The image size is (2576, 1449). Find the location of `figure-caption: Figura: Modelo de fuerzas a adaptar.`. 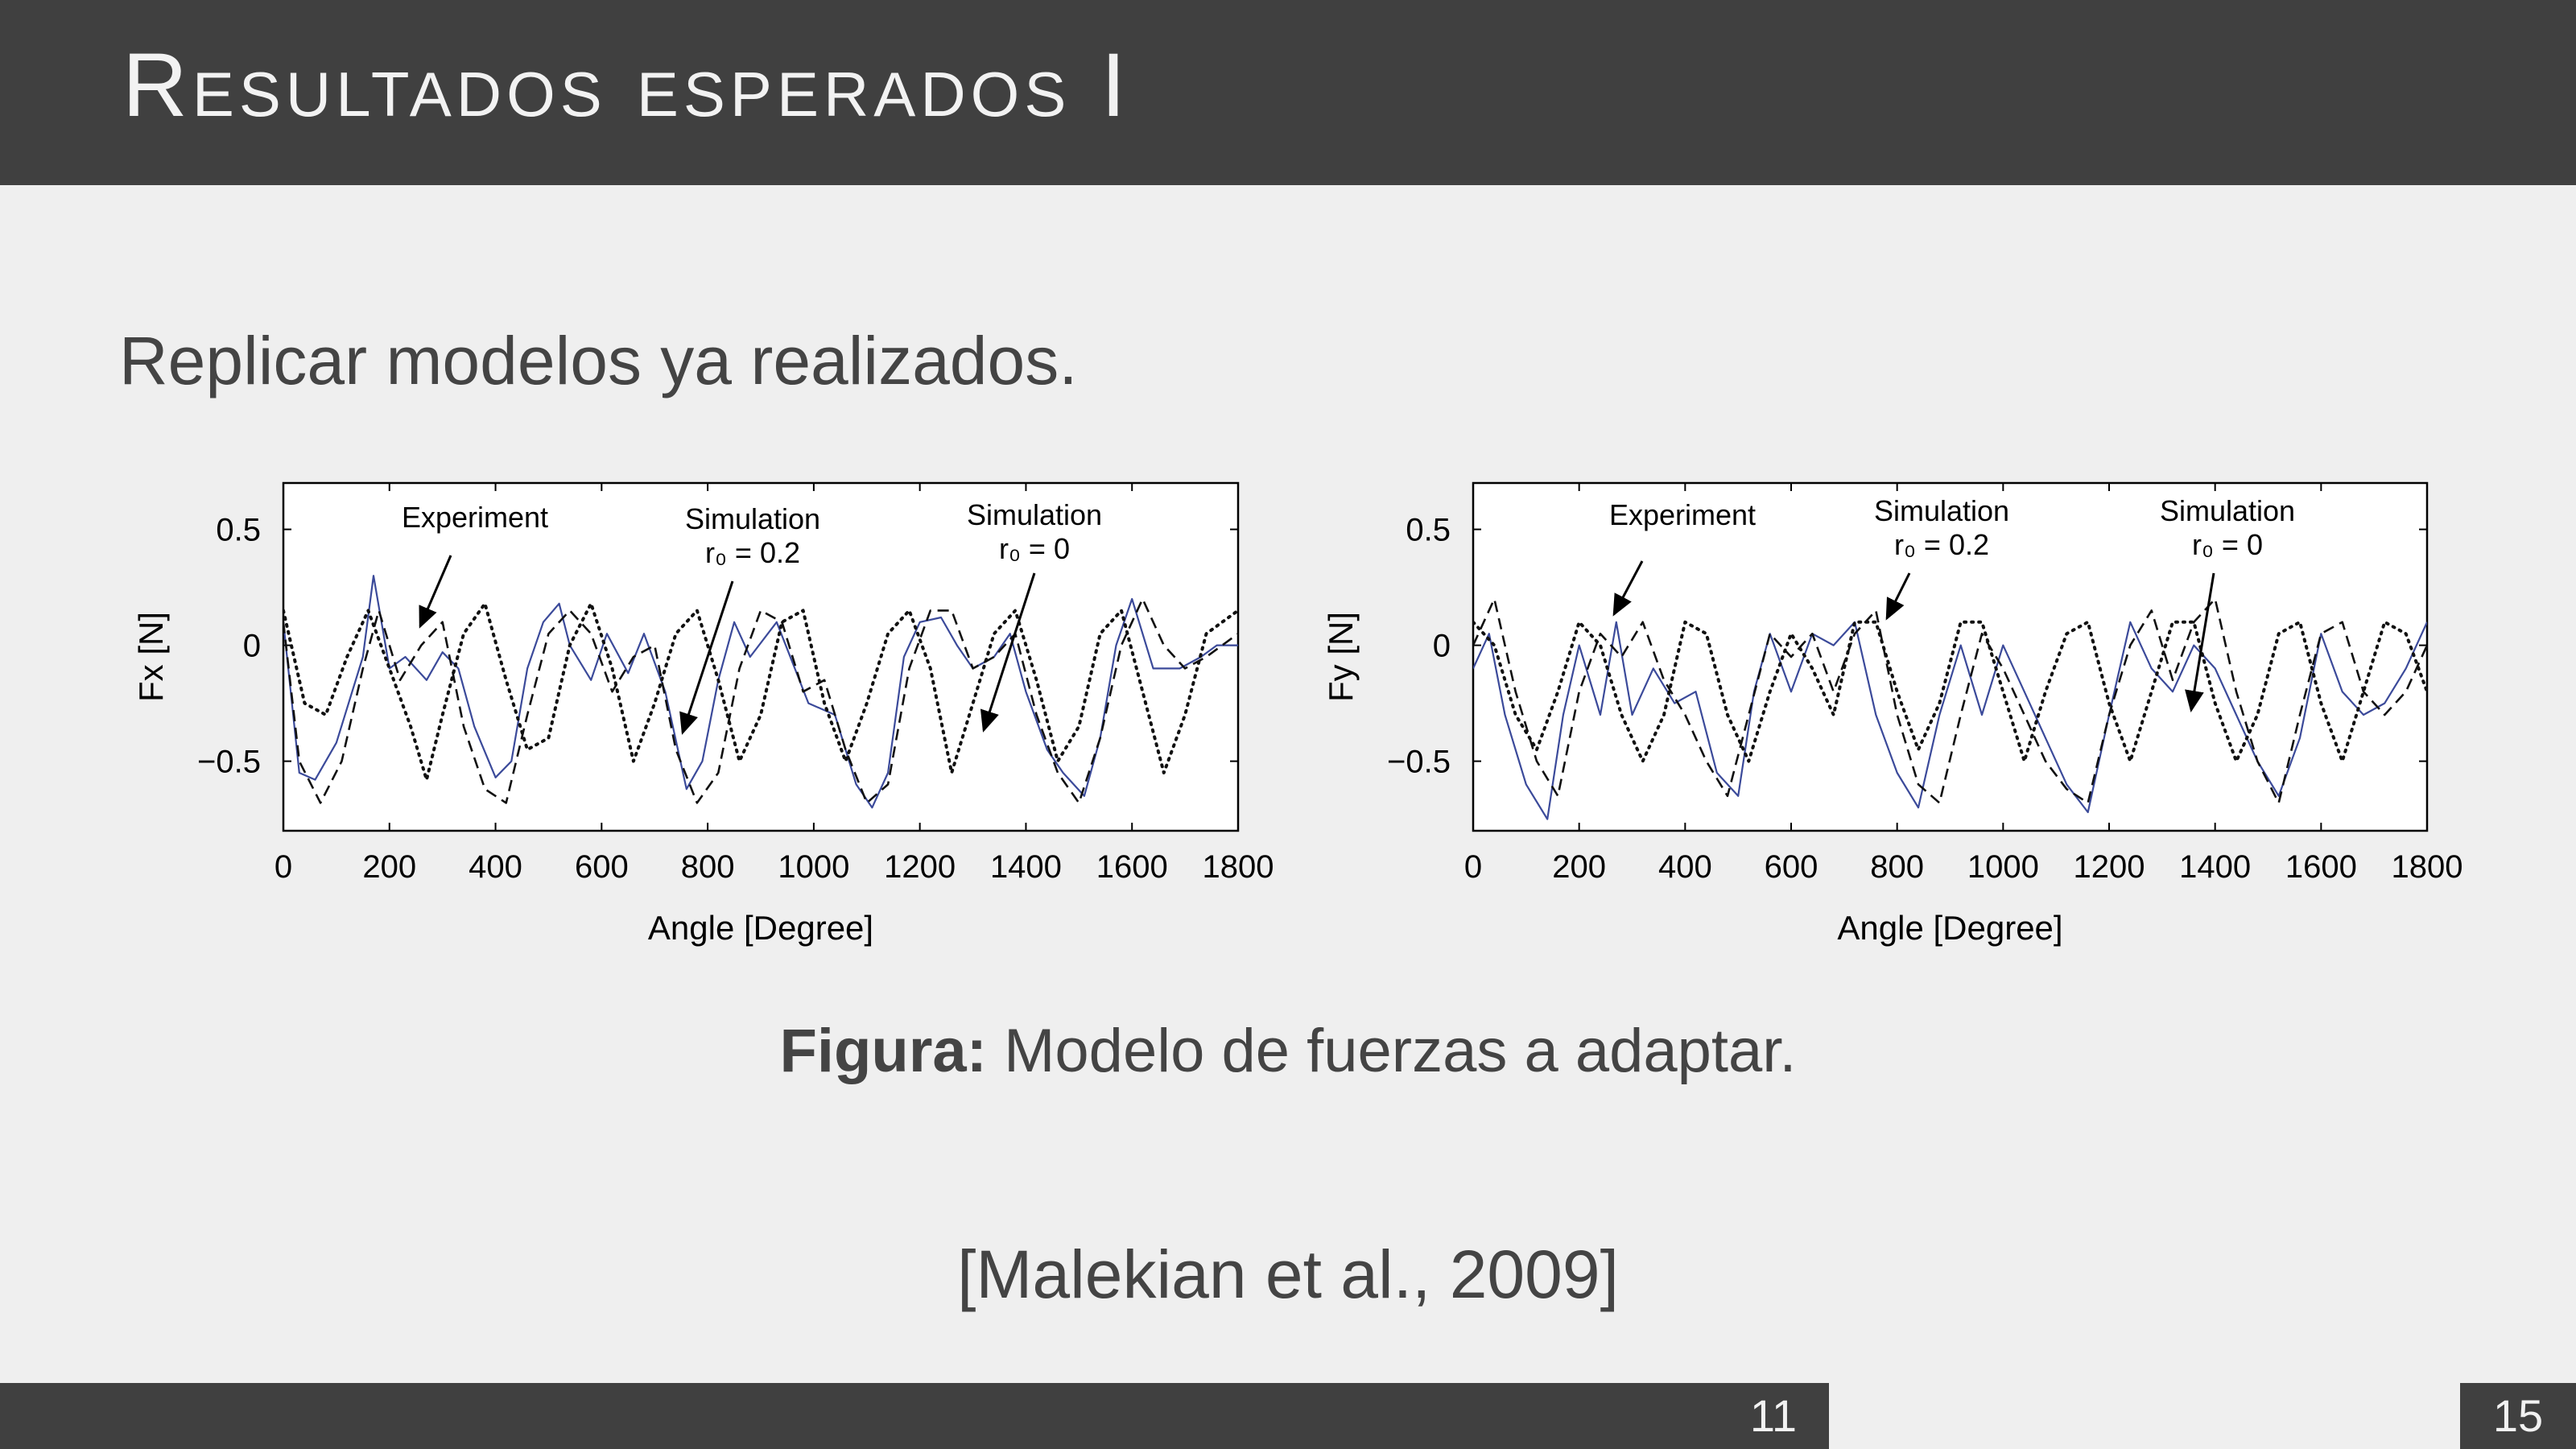

figure-caption: Figura: Modelo de fuerzas a adaptar. is located at coordinates (1288, 1051).